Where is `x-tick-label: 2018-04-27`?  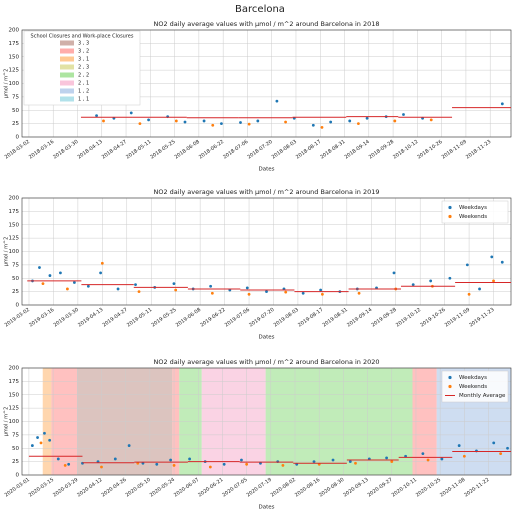 x-tick-label: 2018-04-27 is located at coordinates (114, 150).